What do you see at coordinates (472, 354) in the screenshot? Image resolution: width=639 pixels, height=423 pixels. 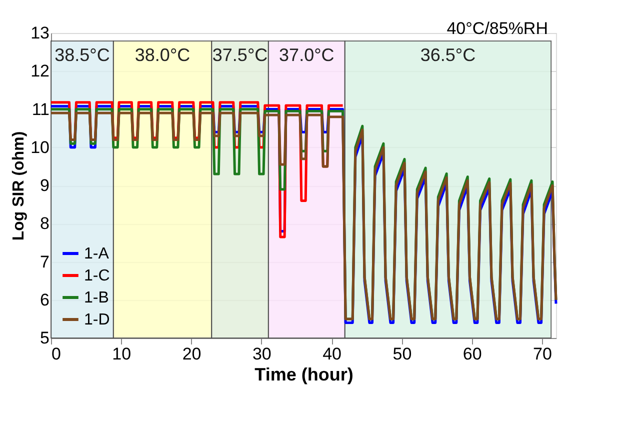 I see `x-tick-label: 60` at bounding box center [472, 354].